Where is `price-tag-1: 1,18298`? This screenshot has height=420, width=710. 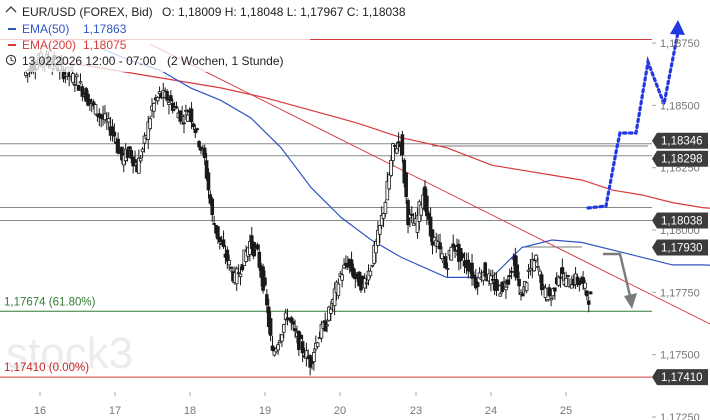 price-tag-1: 1,18298 is located at coordinates (680, 158).